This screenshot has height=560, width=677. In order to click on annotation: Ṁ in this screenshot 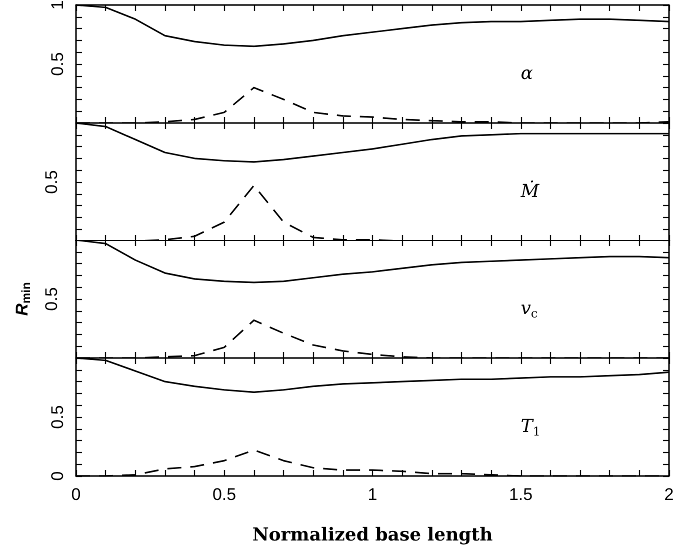, I will do `click(530, 190)`.